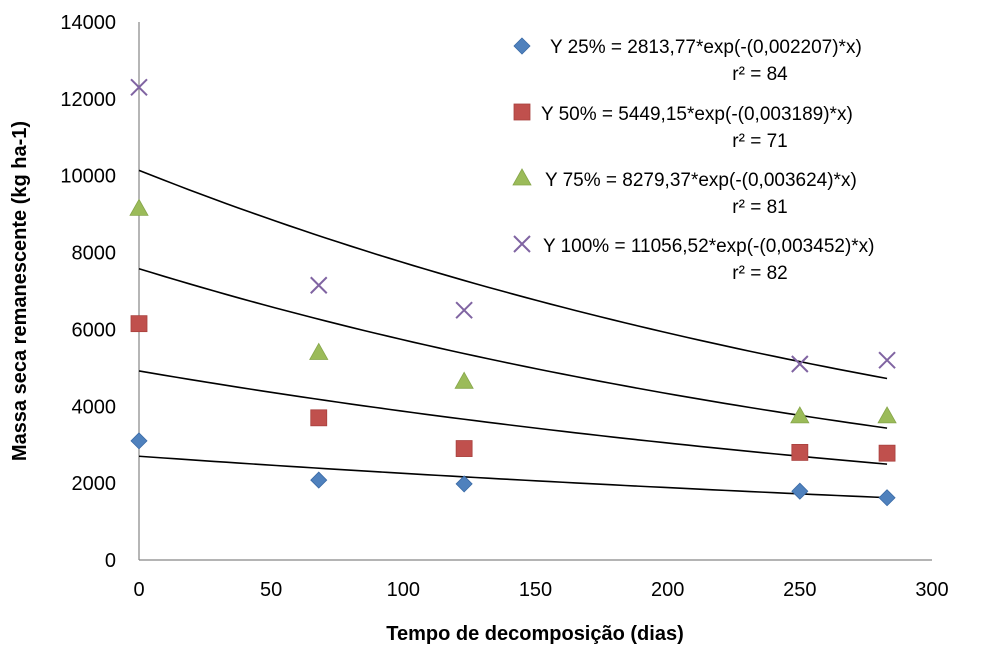  Describe the element at coordinates (535, 590) in the screenshot. I see `x-tick-label: 150` at that location.